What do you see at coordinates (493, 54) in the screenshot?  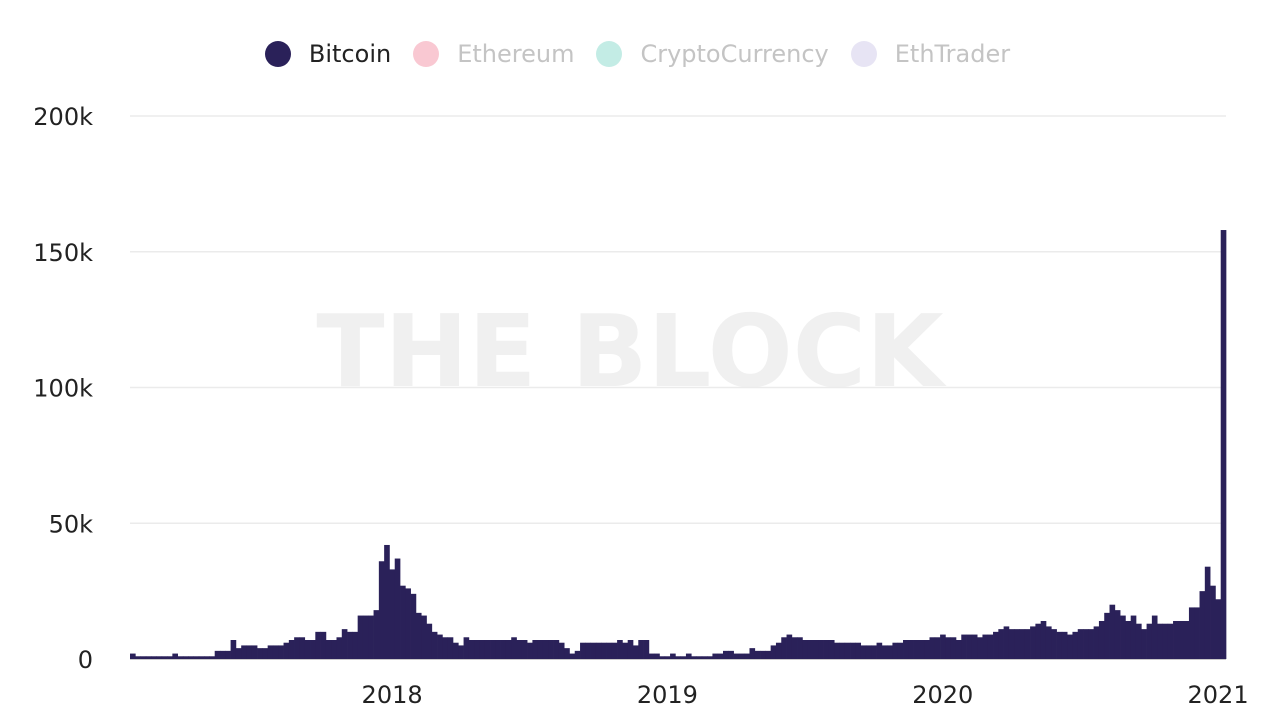 I see `legend-item-ethereum: Ethereum` at bounding box center [493, 54].